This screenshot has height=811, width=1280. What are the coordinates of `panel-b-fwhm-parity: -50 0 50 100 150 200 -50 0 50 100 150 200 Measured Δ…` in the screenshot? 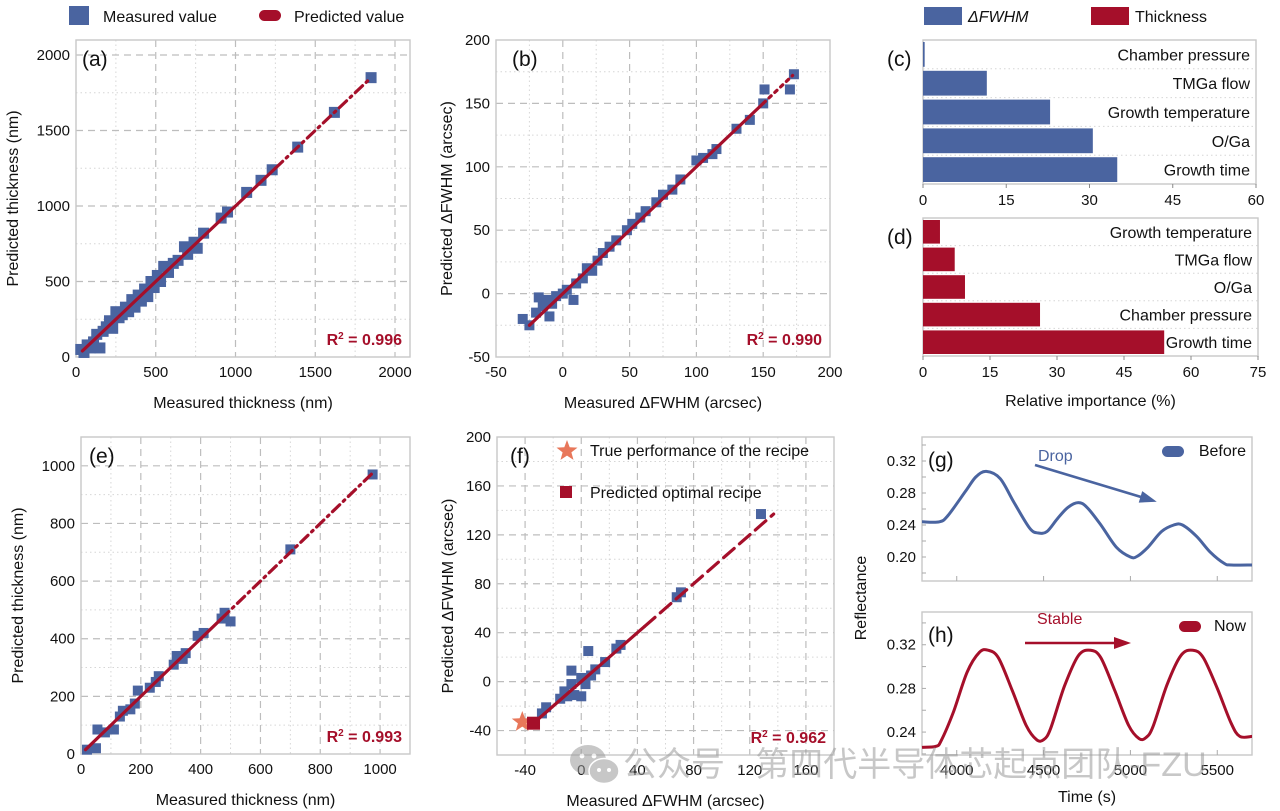 It's located at (641, 222).